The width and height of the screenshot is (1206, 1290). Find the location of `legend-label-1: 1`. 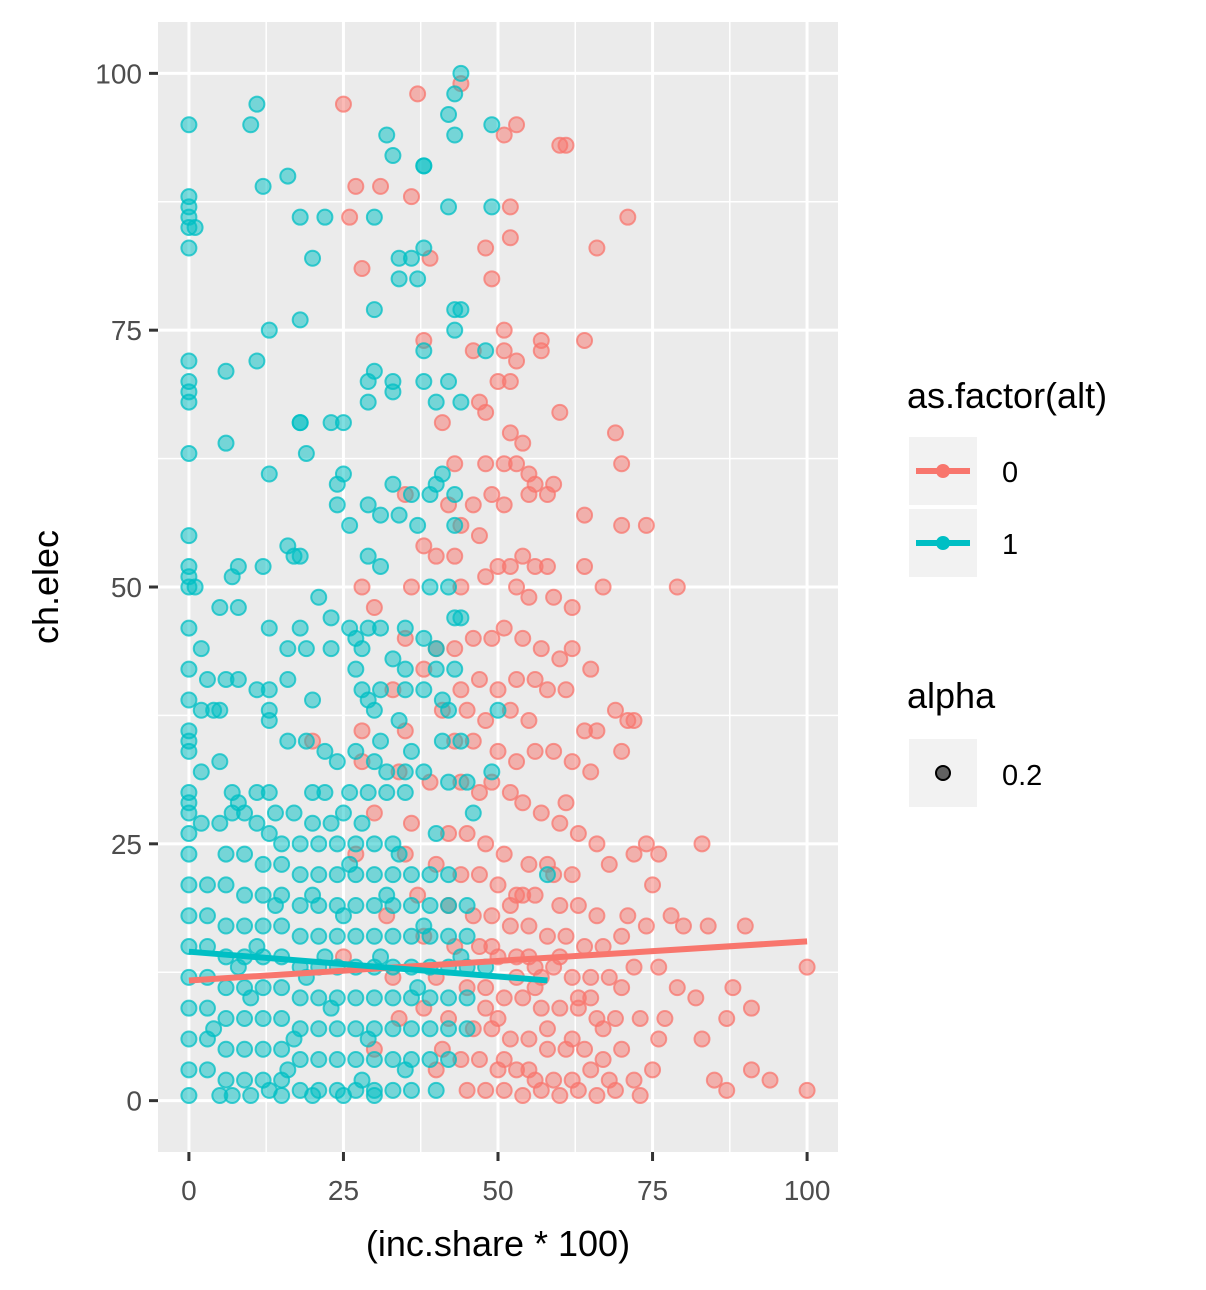

legend-label-1: 1 is located at coordinates (1010, 545).